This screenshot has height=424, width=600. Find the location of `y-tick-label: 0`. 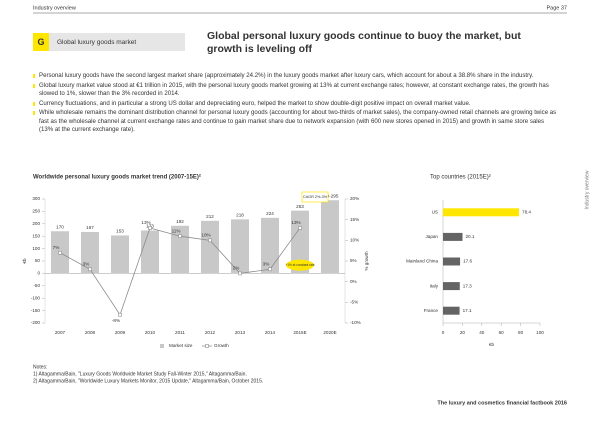

y-tick-label: 0 is located at coordinates (38, 273).